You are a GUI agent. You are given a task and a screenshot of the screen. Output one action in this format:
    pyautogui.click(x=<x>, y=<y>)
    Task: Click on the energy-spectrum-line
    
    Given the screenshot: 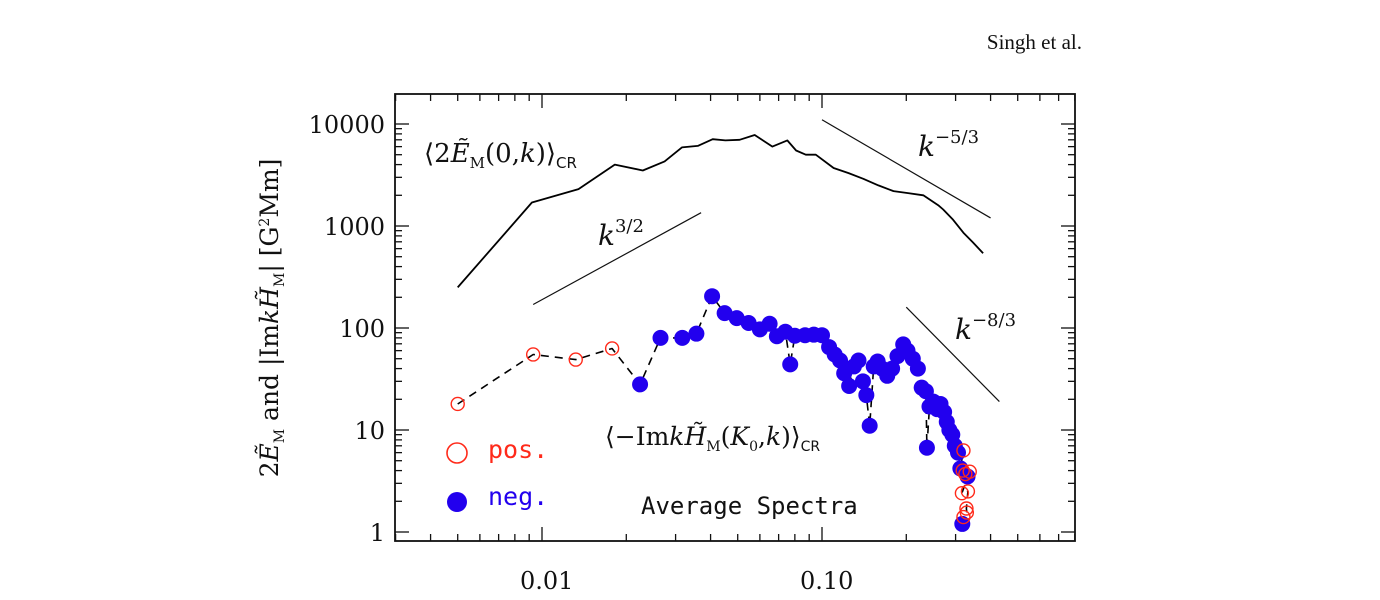 What is the action you would take?
    pyautogui.click(x=720, y=211)
    